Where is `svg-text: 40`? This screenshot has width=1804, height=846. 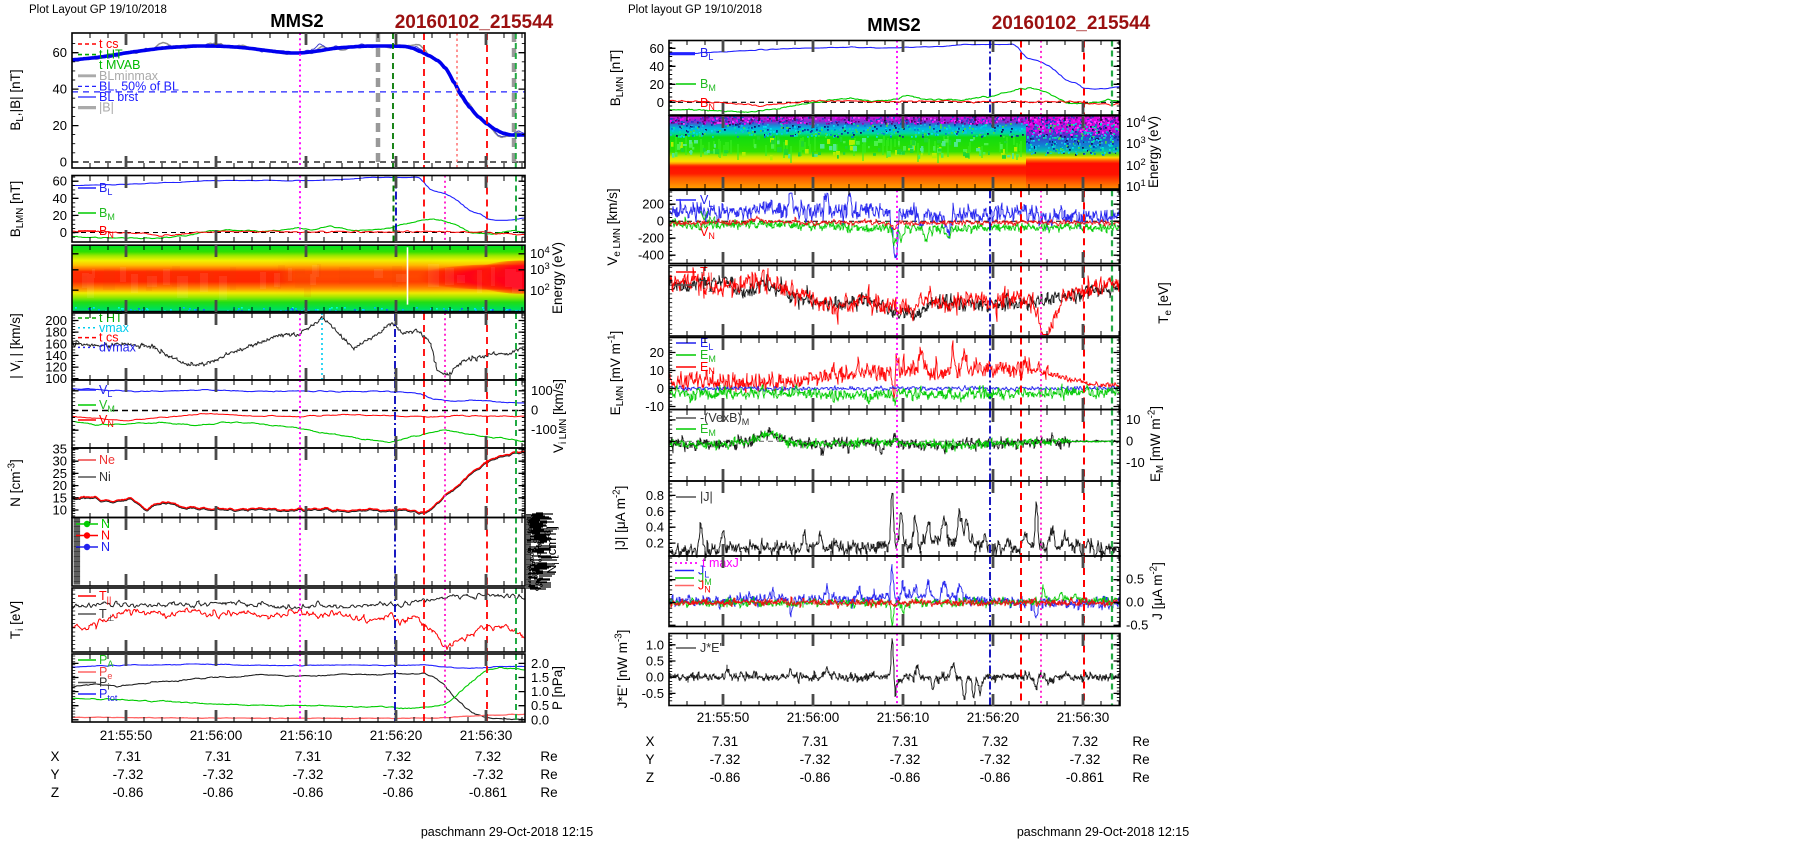
svg-text: 40 is located at coordinates (657, 66).